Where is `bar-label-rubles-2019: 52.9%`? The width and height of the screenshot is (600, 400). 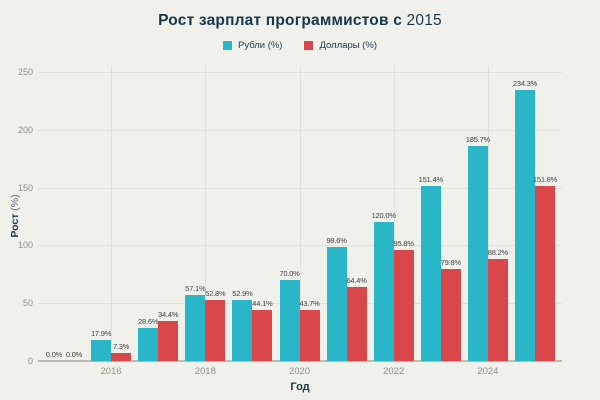 bar-label-rubles-2019: 52.9% is located at coordinates (242, 293).